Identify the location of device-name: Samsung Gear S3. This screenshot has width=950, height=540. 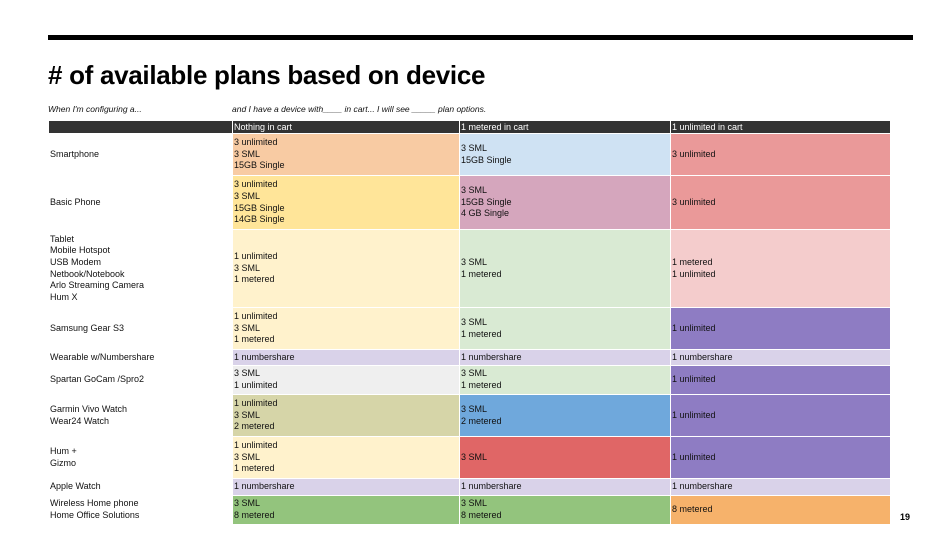
(140, 328).